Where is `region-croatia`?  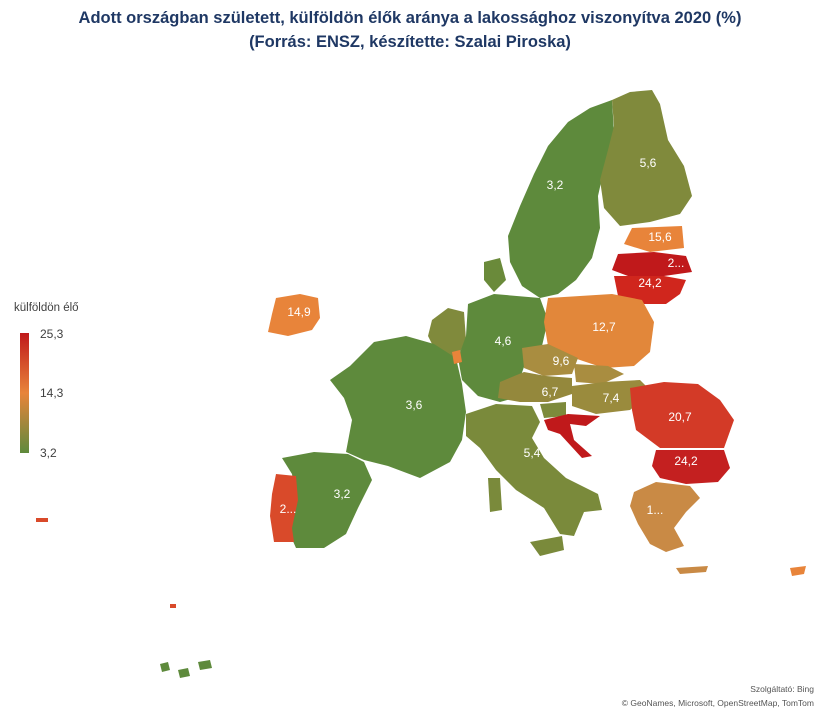
region-croatia is located at coordinates (572, 436).